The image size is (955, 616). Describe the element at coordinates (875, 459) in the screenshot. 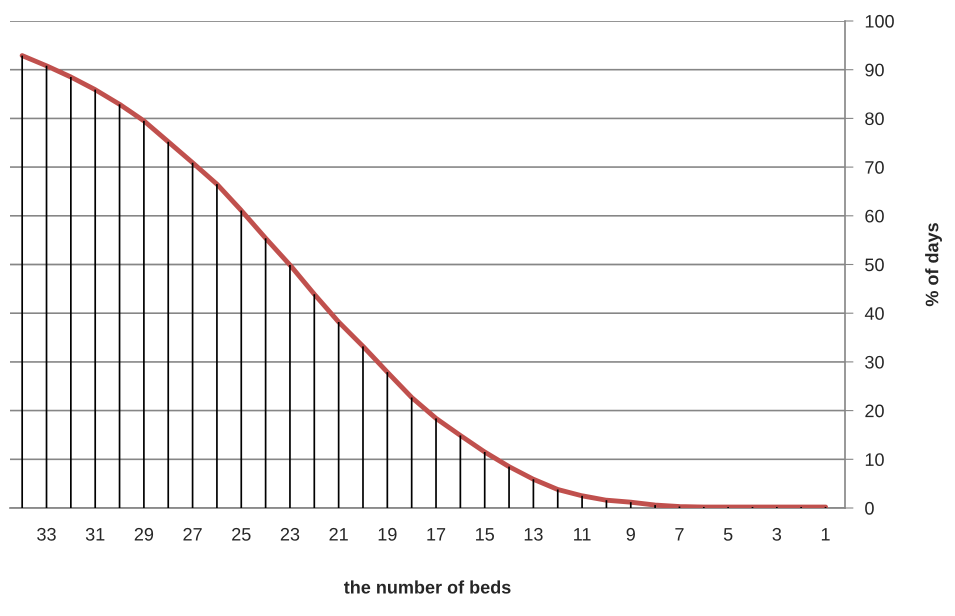

I see `y-tick-label: 10` at that location.